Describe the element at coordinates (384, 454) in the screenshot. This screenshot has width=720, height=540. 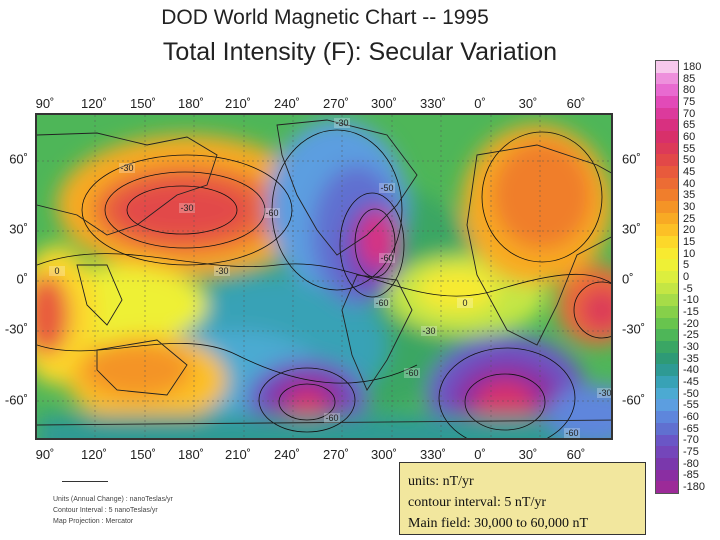
I see `longitude-label: 300˚` at that location.